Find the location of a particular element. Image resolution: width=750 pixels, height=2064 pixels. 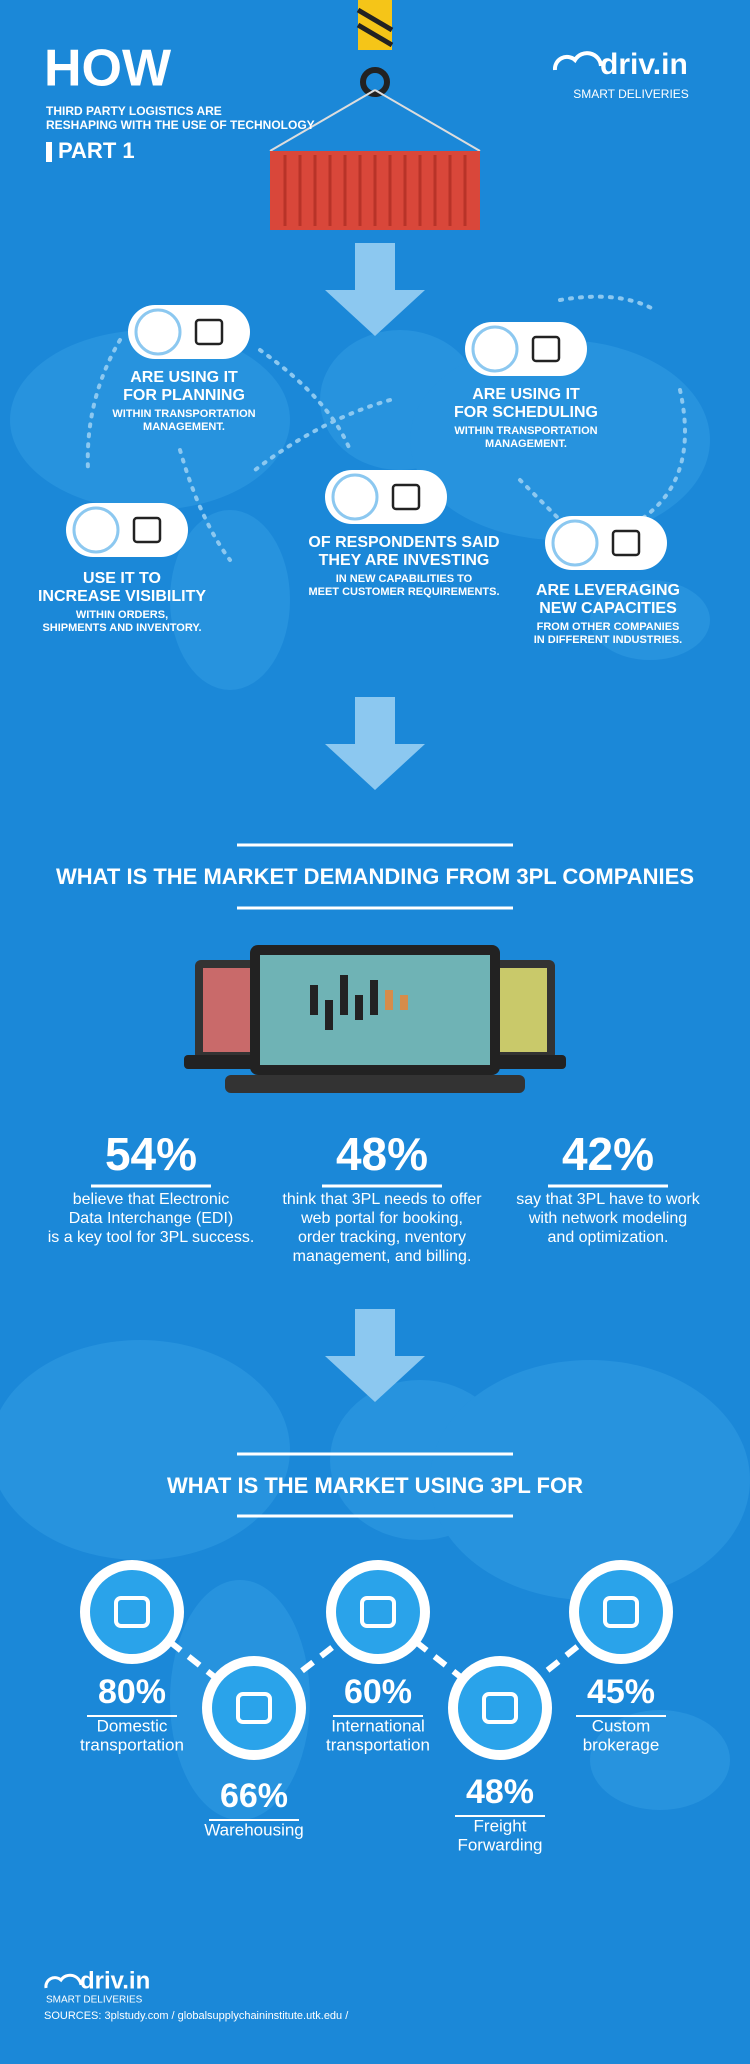

usage-text: International is located at coordinates (378, 1725).